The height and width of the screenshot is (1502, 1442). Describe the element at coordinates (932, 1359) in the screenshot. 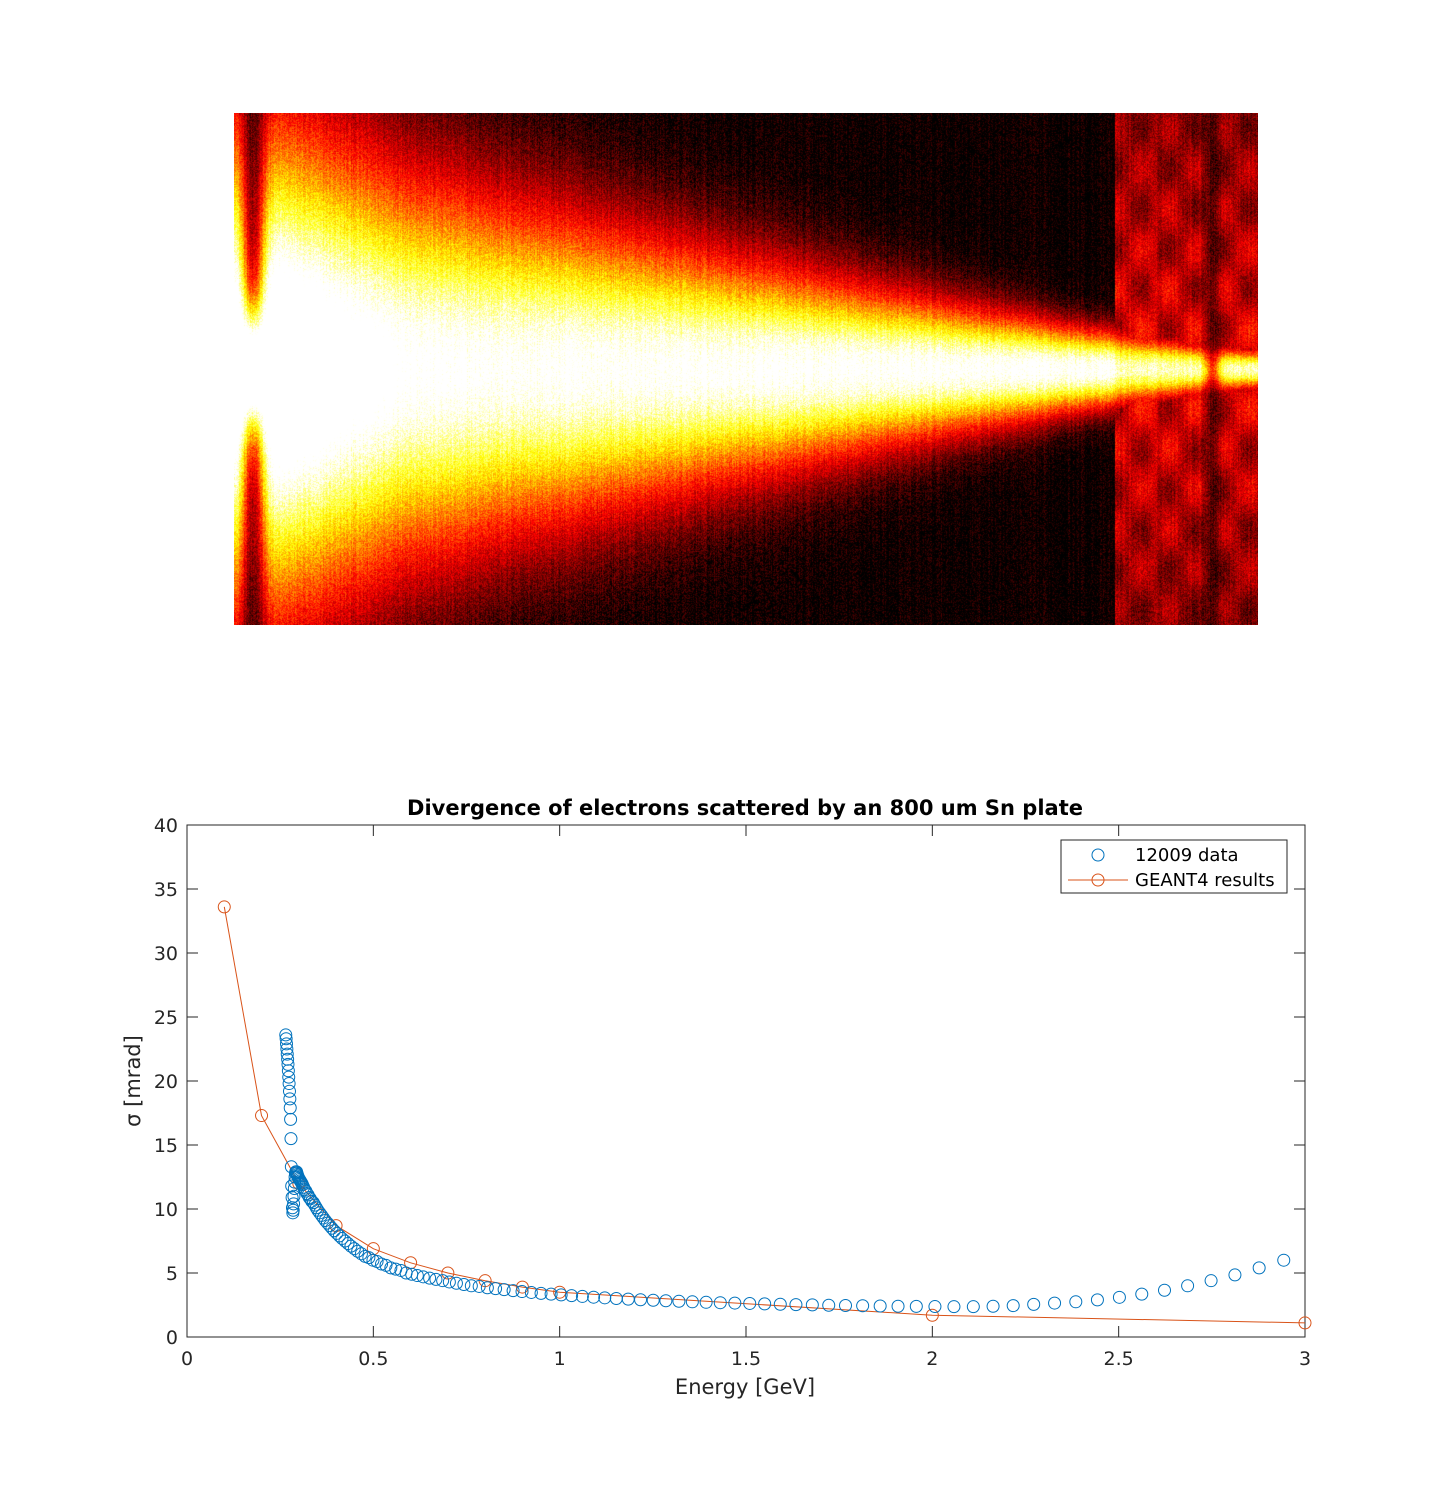

I see `x-tick-label: 2` at that location.